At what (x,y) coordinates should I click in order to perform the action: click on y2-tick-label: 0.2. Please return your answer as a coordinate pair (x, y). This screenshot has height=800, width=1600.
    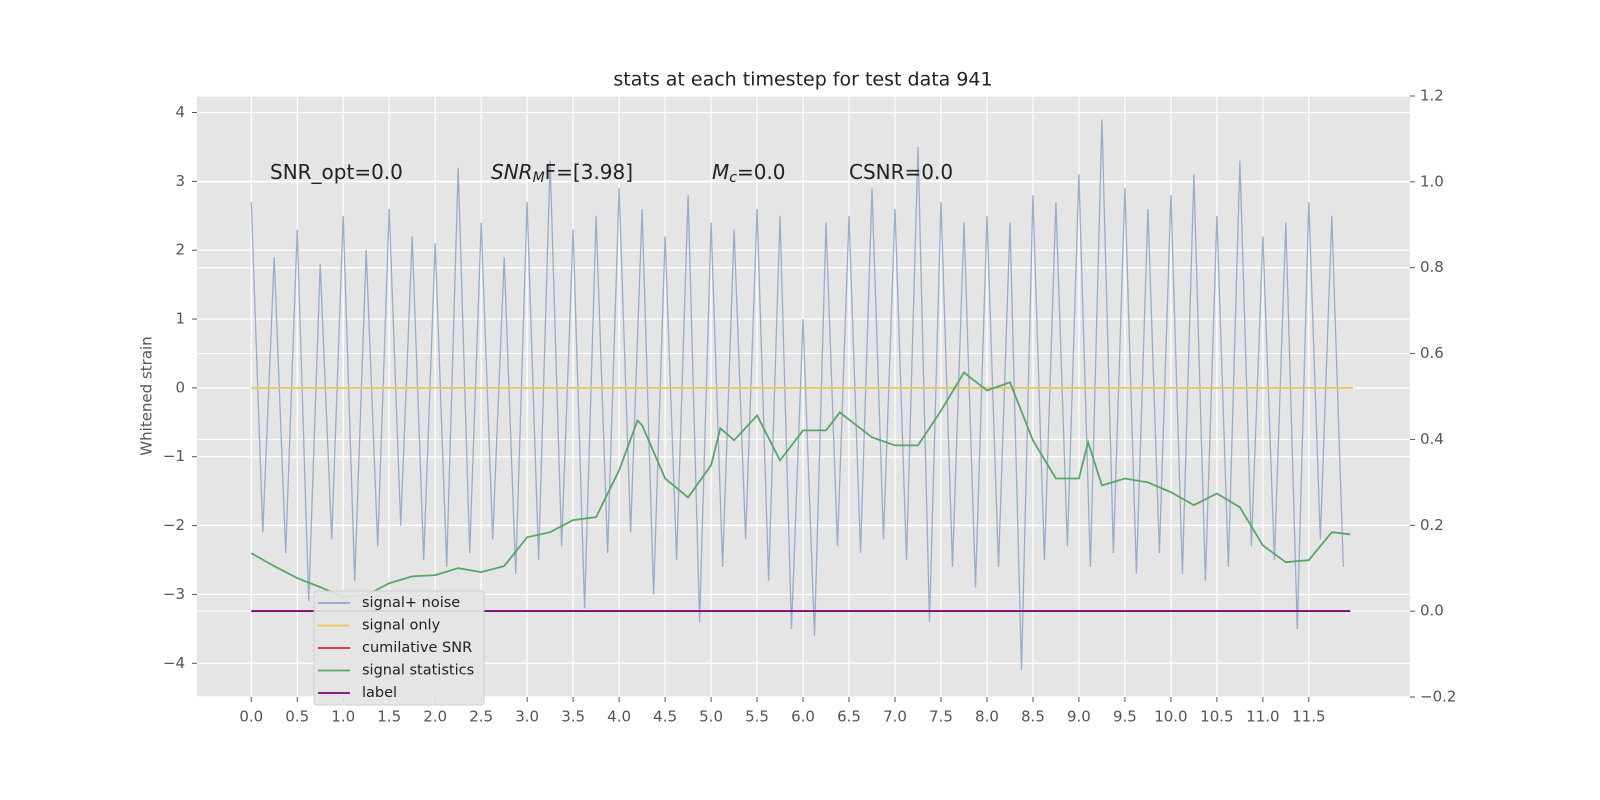
    Looking at the image, I should click on (1432, 525).